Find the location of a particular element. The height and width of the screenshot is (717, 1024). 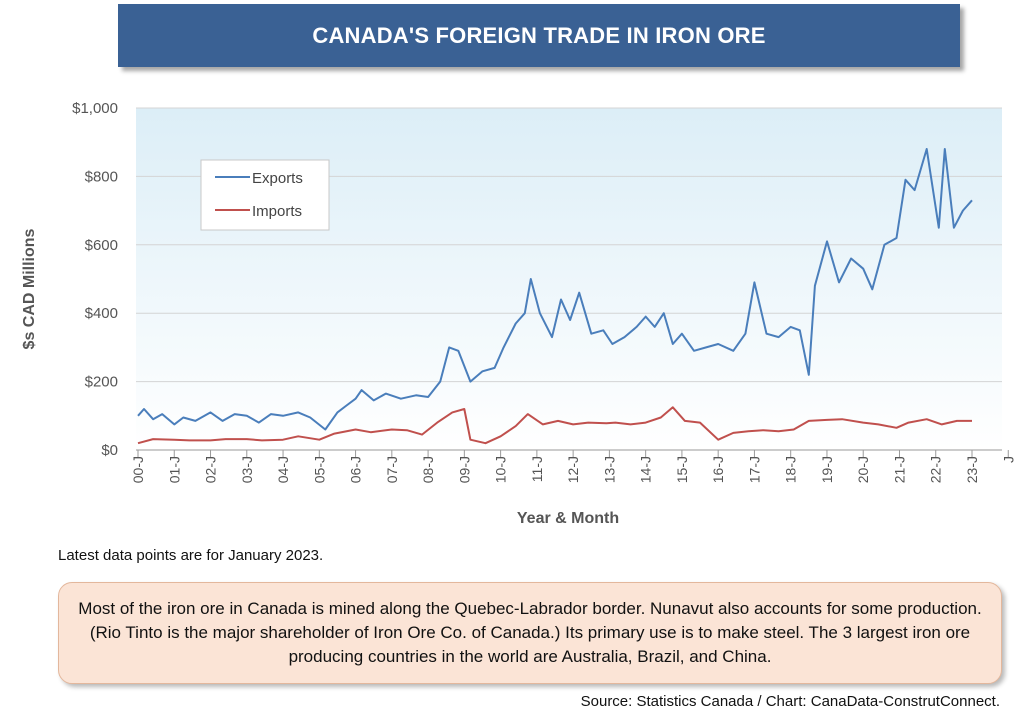

x-tick-label: 23-J is located at coordinates (972, 469).